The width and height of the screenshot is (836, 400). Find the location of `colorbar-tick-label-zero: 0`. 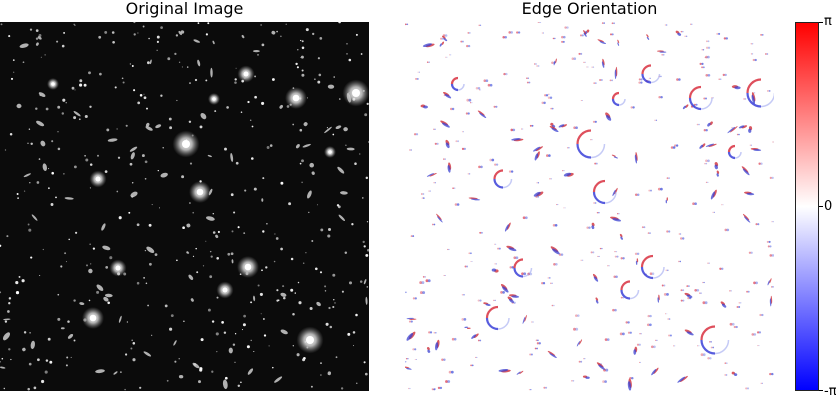

colorbar-tick-label-zero: 0 is located at coordinates (828, 206).